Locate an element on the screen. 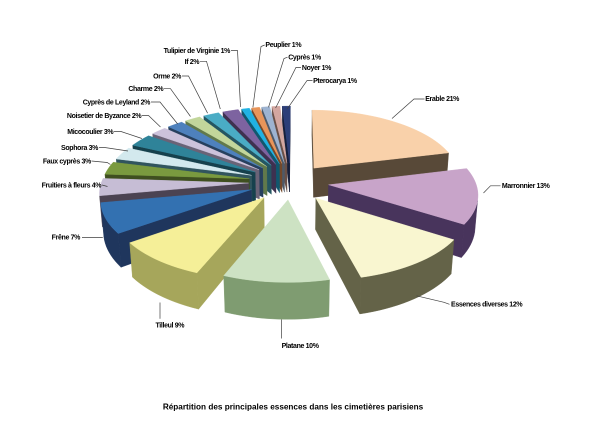  svg-text: Charme 2% is located at coordinates (146, 89).